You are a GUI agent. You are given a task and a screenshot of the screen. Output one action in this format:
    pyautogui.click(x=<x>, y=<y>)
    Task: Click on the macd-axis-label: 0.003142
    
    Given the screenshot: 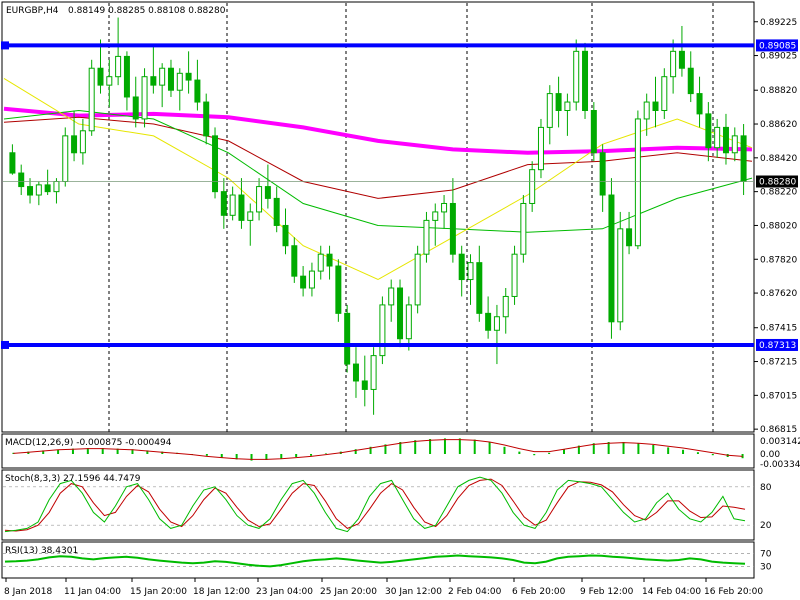 What is the action you would take?
    pyautogui.click(x=780, y=442)
    